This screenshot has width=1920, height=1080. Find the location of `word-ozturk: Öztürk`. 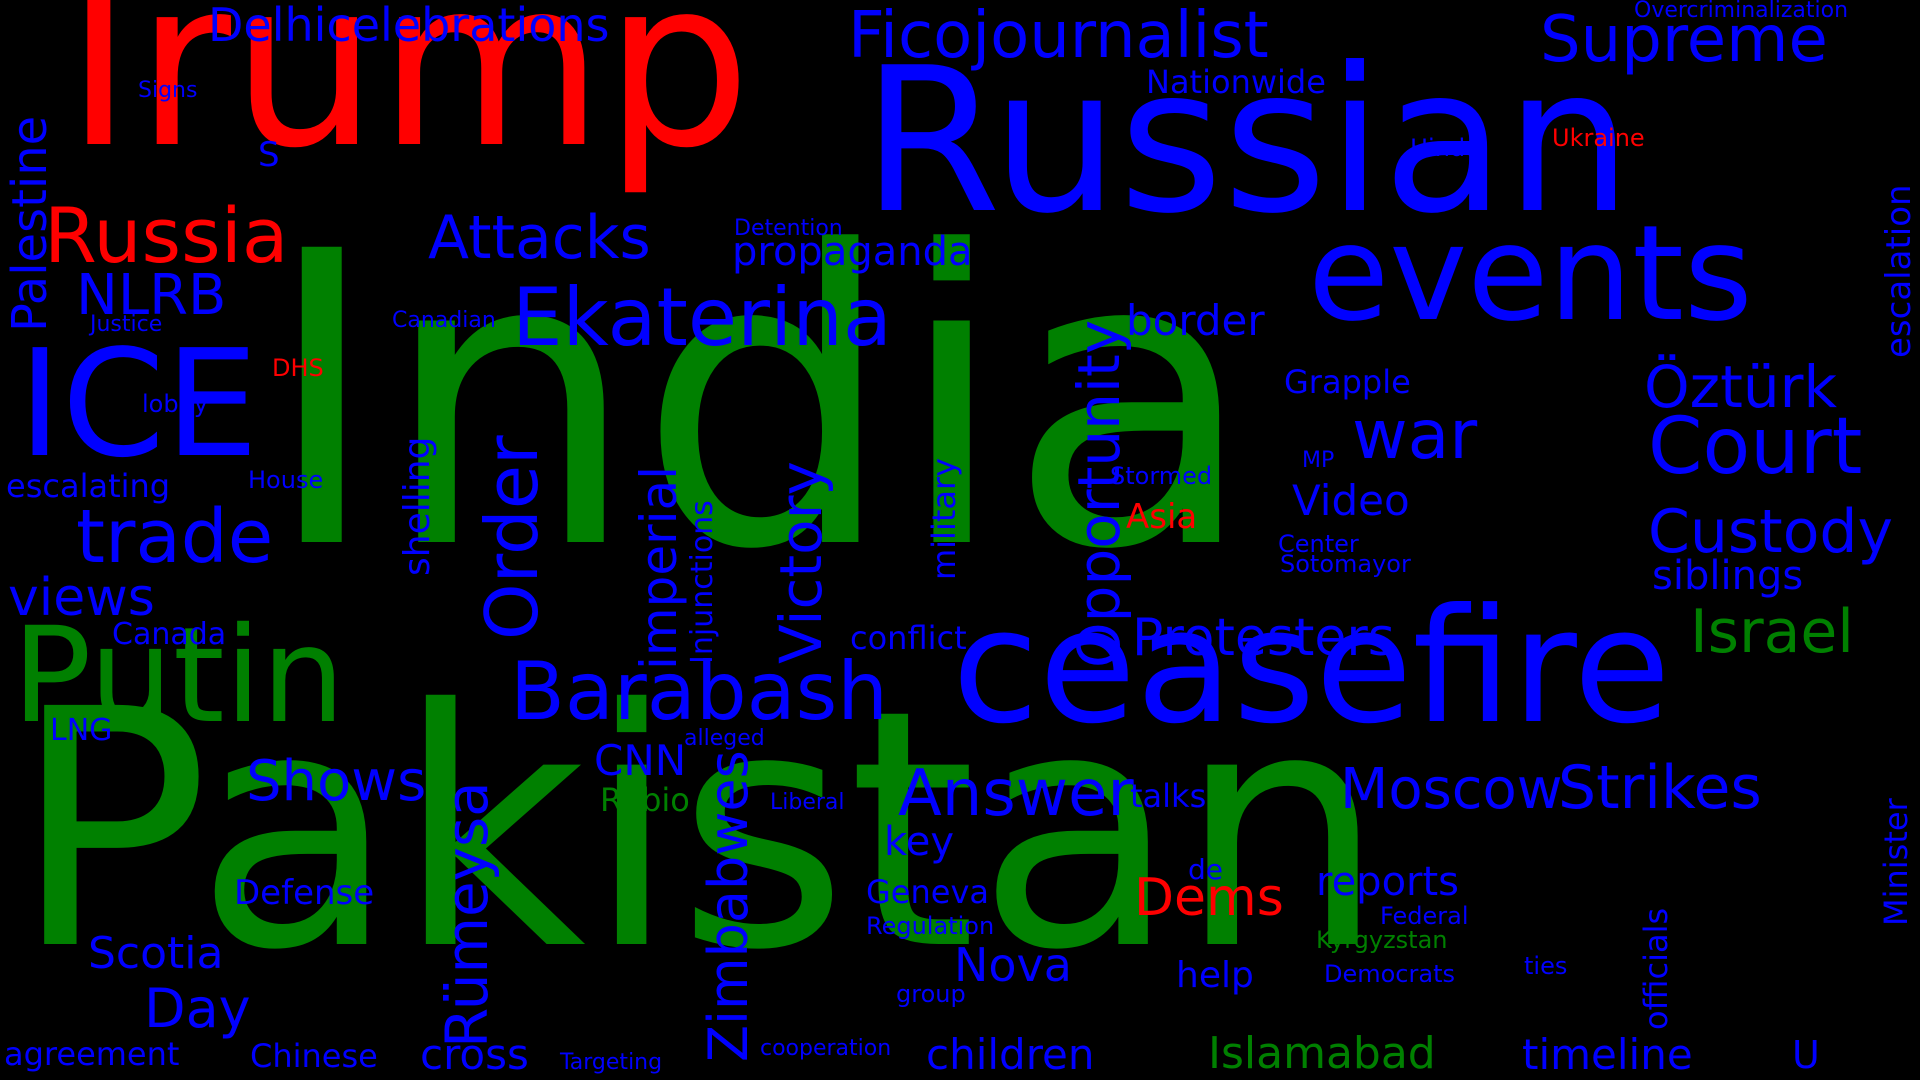

word-ozturk: Öztürk is located at coordinates (1741, 387).